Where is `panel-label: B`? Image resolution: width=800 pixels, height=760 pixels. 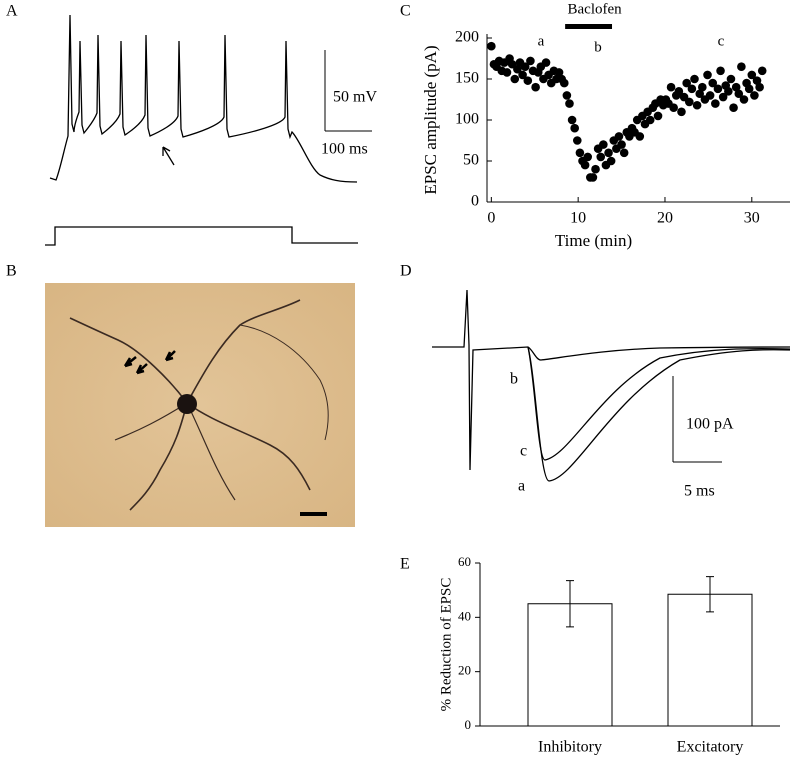
panel-label: B is located at coordinates (11, 271).